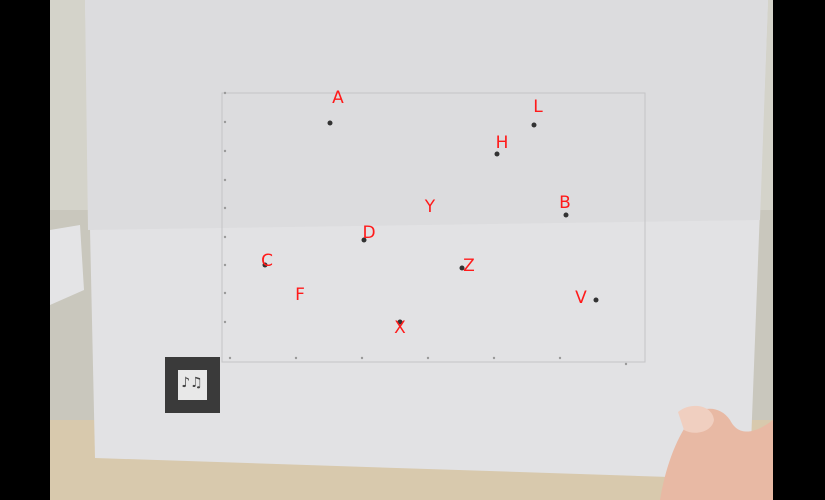 Image resolution: width=825 pixels, height=500 pixels. Describe the element at coordinates (67, 265) in the screenshot. I see `paper-stack` at that location.